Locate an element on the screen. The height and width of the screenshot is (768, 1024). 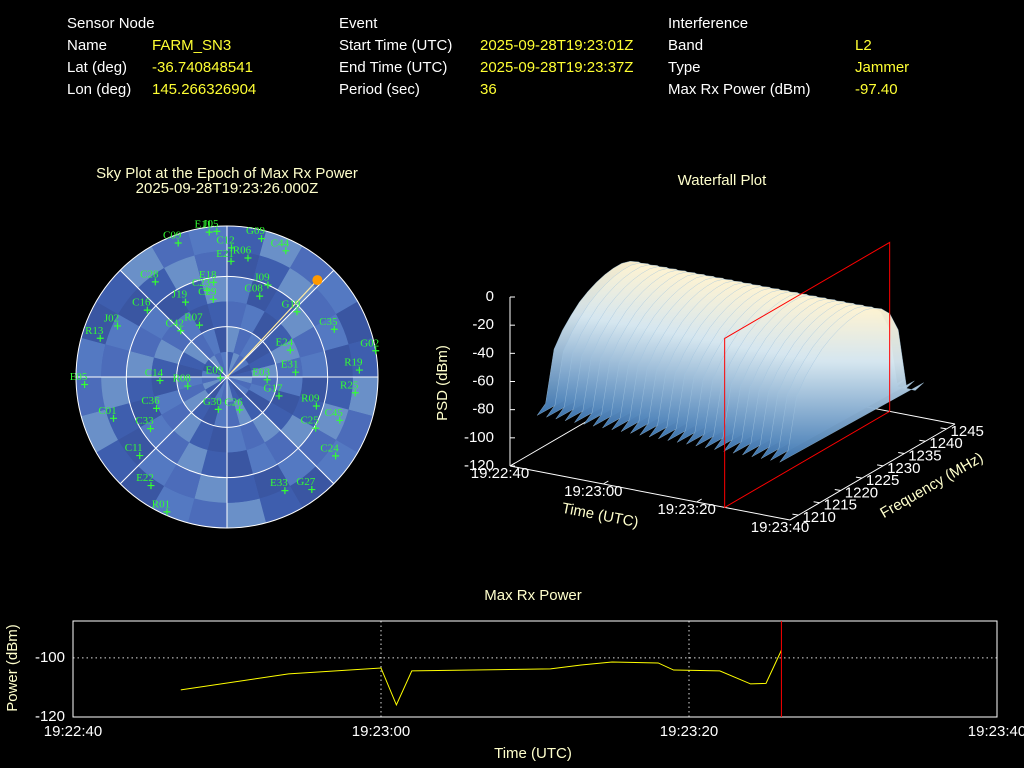
z-tick-label: -20 is located at coordinates (483, 324).